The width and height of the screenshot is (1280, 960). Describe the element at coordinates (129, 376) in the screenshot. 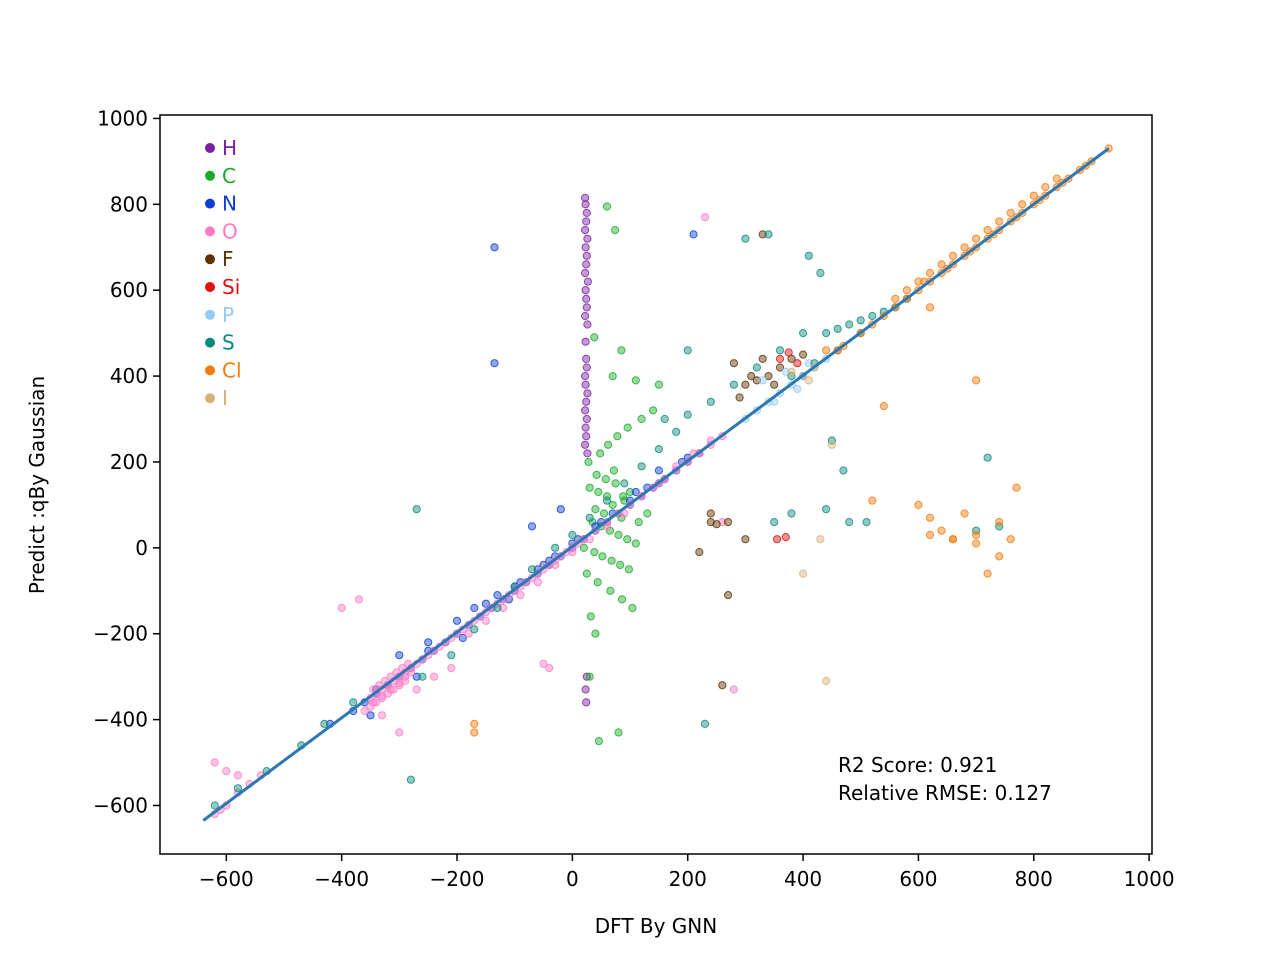

I see `y-tick-label: 400` at that location.